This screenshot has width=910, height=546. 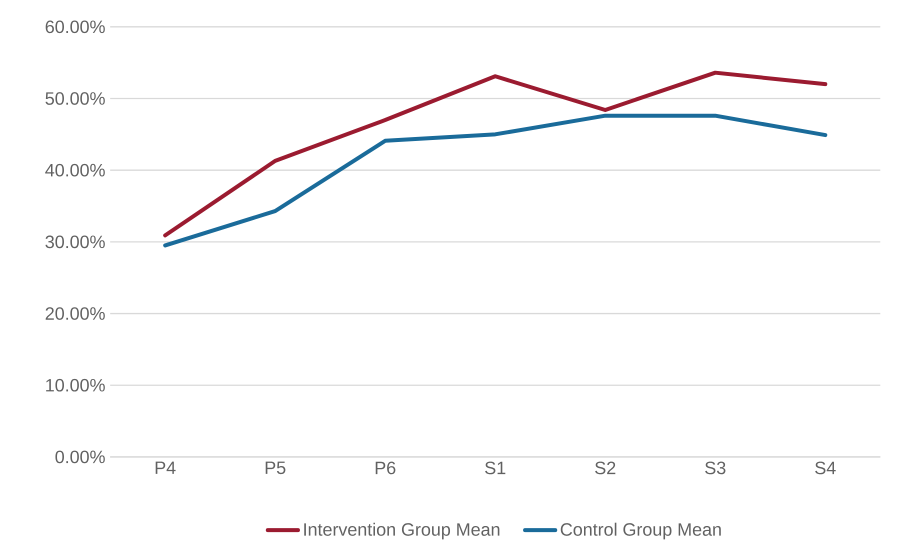 I want to click on y-tick-label: 50.00%, so click(x=75, y=98).